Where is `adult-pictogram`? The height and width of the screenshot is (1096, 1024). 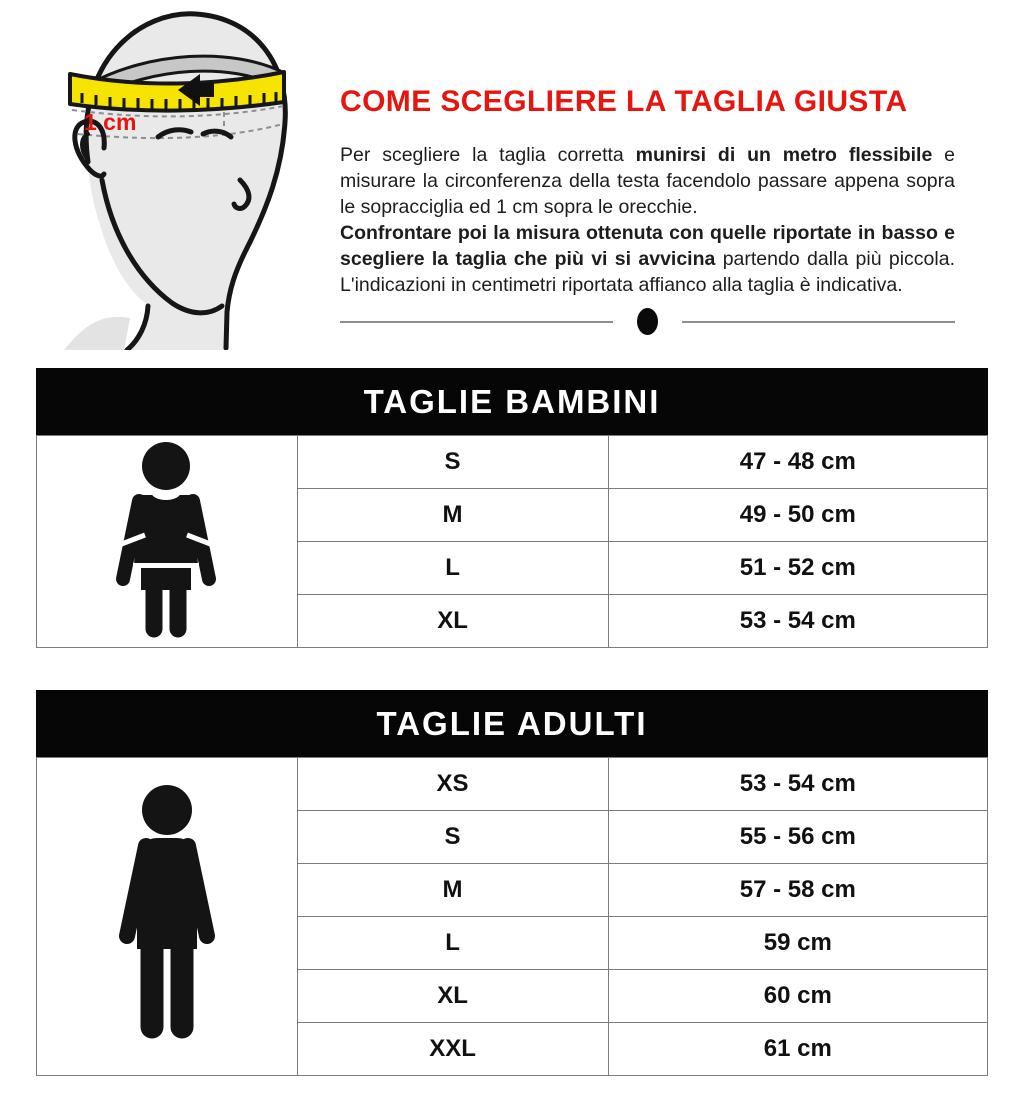 adult-pictogram is located at coordinates (166, 912).